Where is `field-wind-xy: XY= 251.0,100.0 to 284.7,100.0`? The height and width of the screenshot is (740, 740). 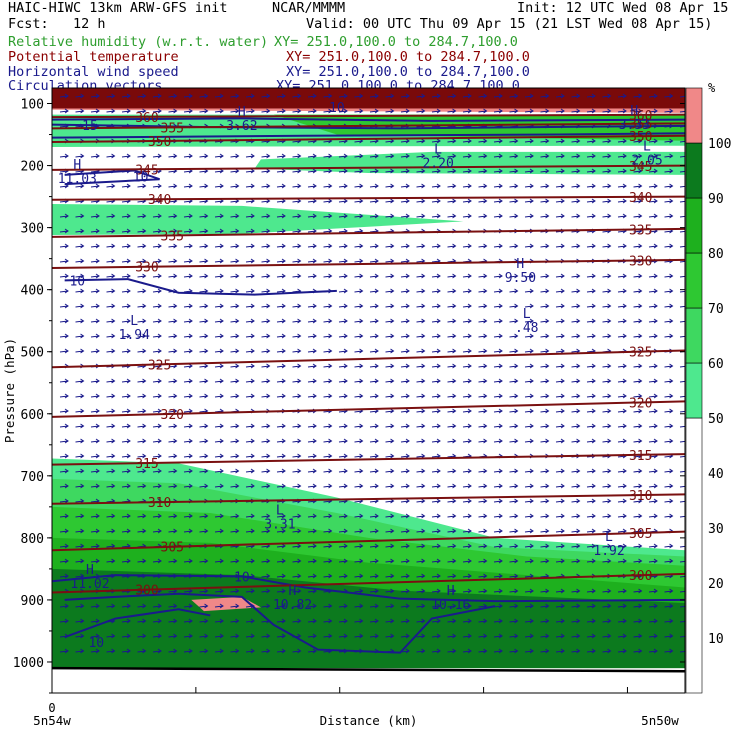 field-wind-xy: XY= 251.0,100.0 to 284.7,100.0 is located at coordinates (408, 72).